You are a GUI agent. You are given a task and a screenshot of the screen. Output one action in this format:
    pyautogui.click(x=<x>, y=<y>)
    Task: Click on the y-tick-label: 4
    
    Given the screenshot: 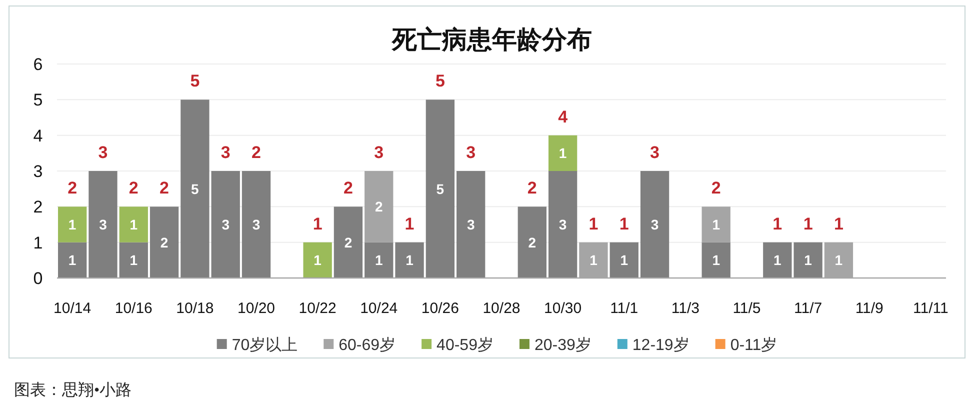 What is the action you would take?
    pyautogui.click(x=38, y=136)
    